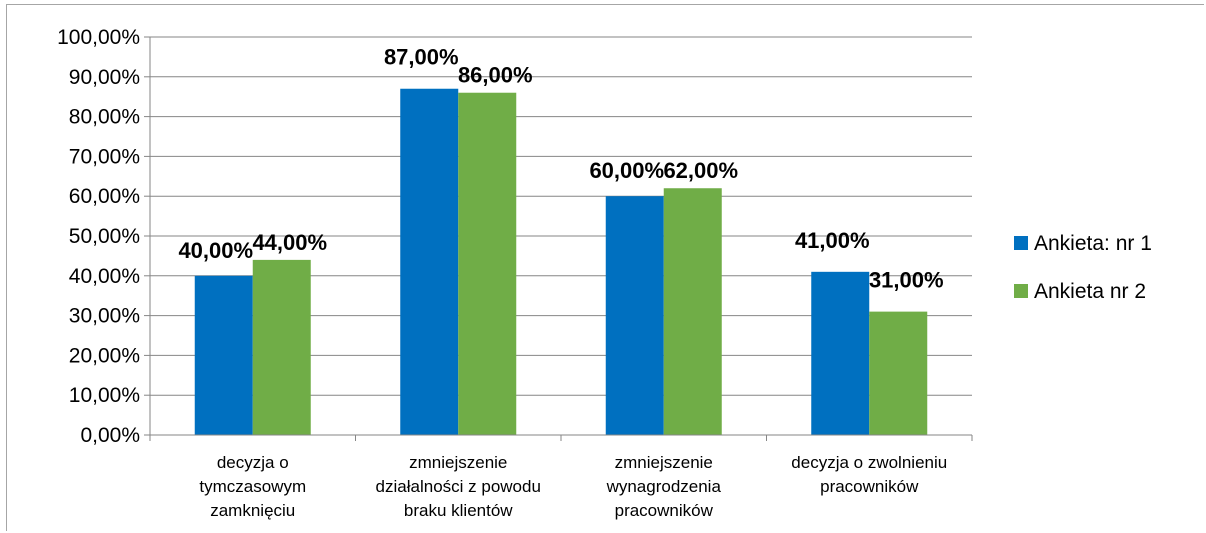  Describe the element at coordinates (104, 156) in the screenshot. I see `y-tick-label: 70,00%` at that location.